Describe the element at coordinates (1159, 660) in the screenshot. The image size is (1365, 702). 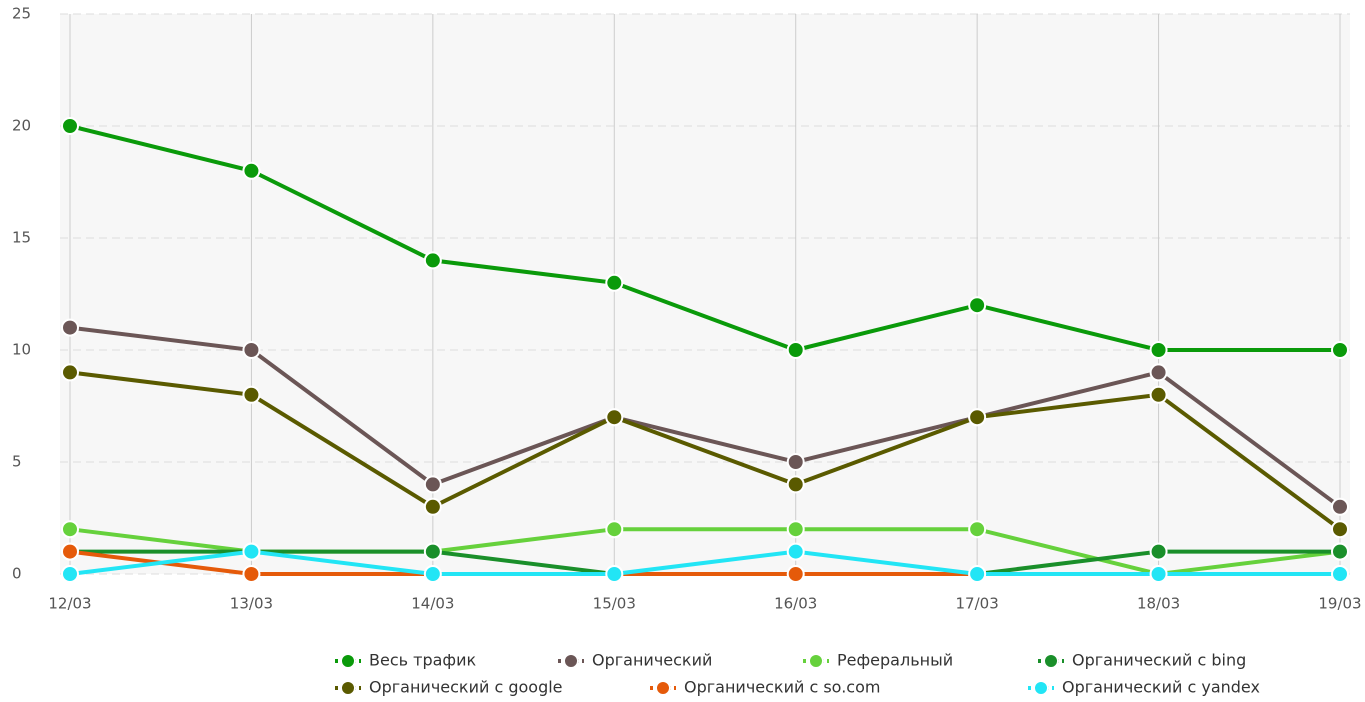
I see `legend-label: Органический с bing` at that location.